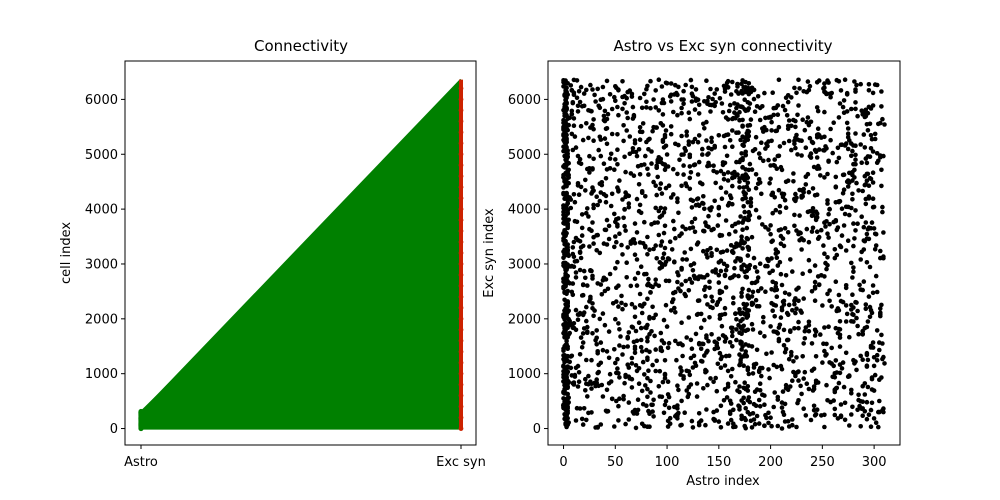 This screenshot has width=1000, height=500. I want to click on y-tick-label: 1000, so click(101, 374).